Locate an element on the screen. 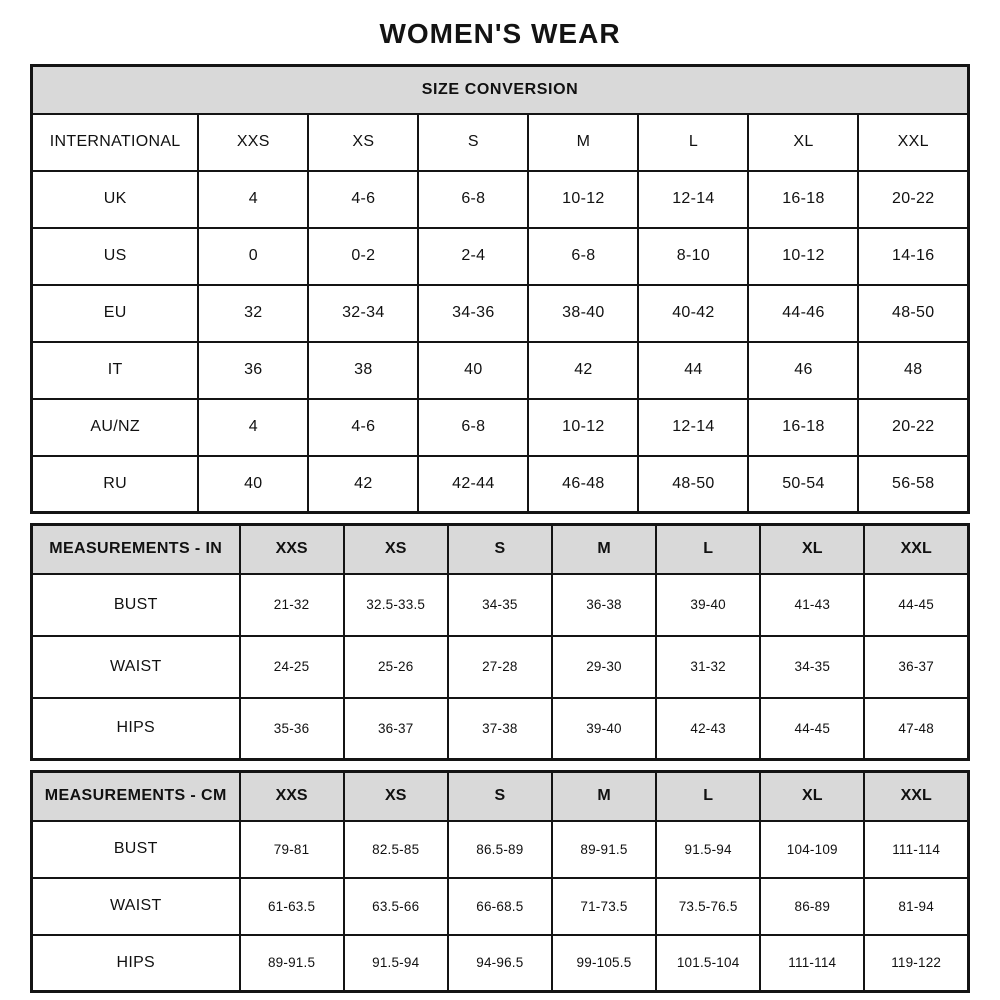 This screenshot has height=1000, width=1000. value-cell: 48-50 is located at coordinates (913, 313).